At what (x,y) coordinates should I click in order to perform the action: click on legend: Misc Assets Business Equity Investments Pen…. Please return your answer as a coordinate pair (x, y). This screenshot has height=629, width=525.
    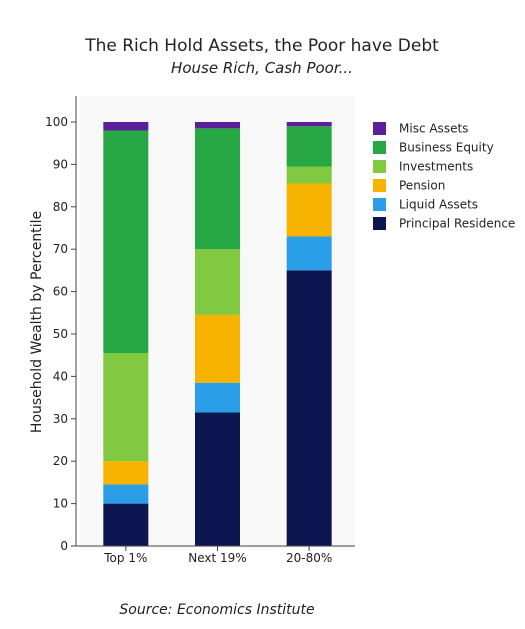
    Looking at the image, I should click on (444, 176).